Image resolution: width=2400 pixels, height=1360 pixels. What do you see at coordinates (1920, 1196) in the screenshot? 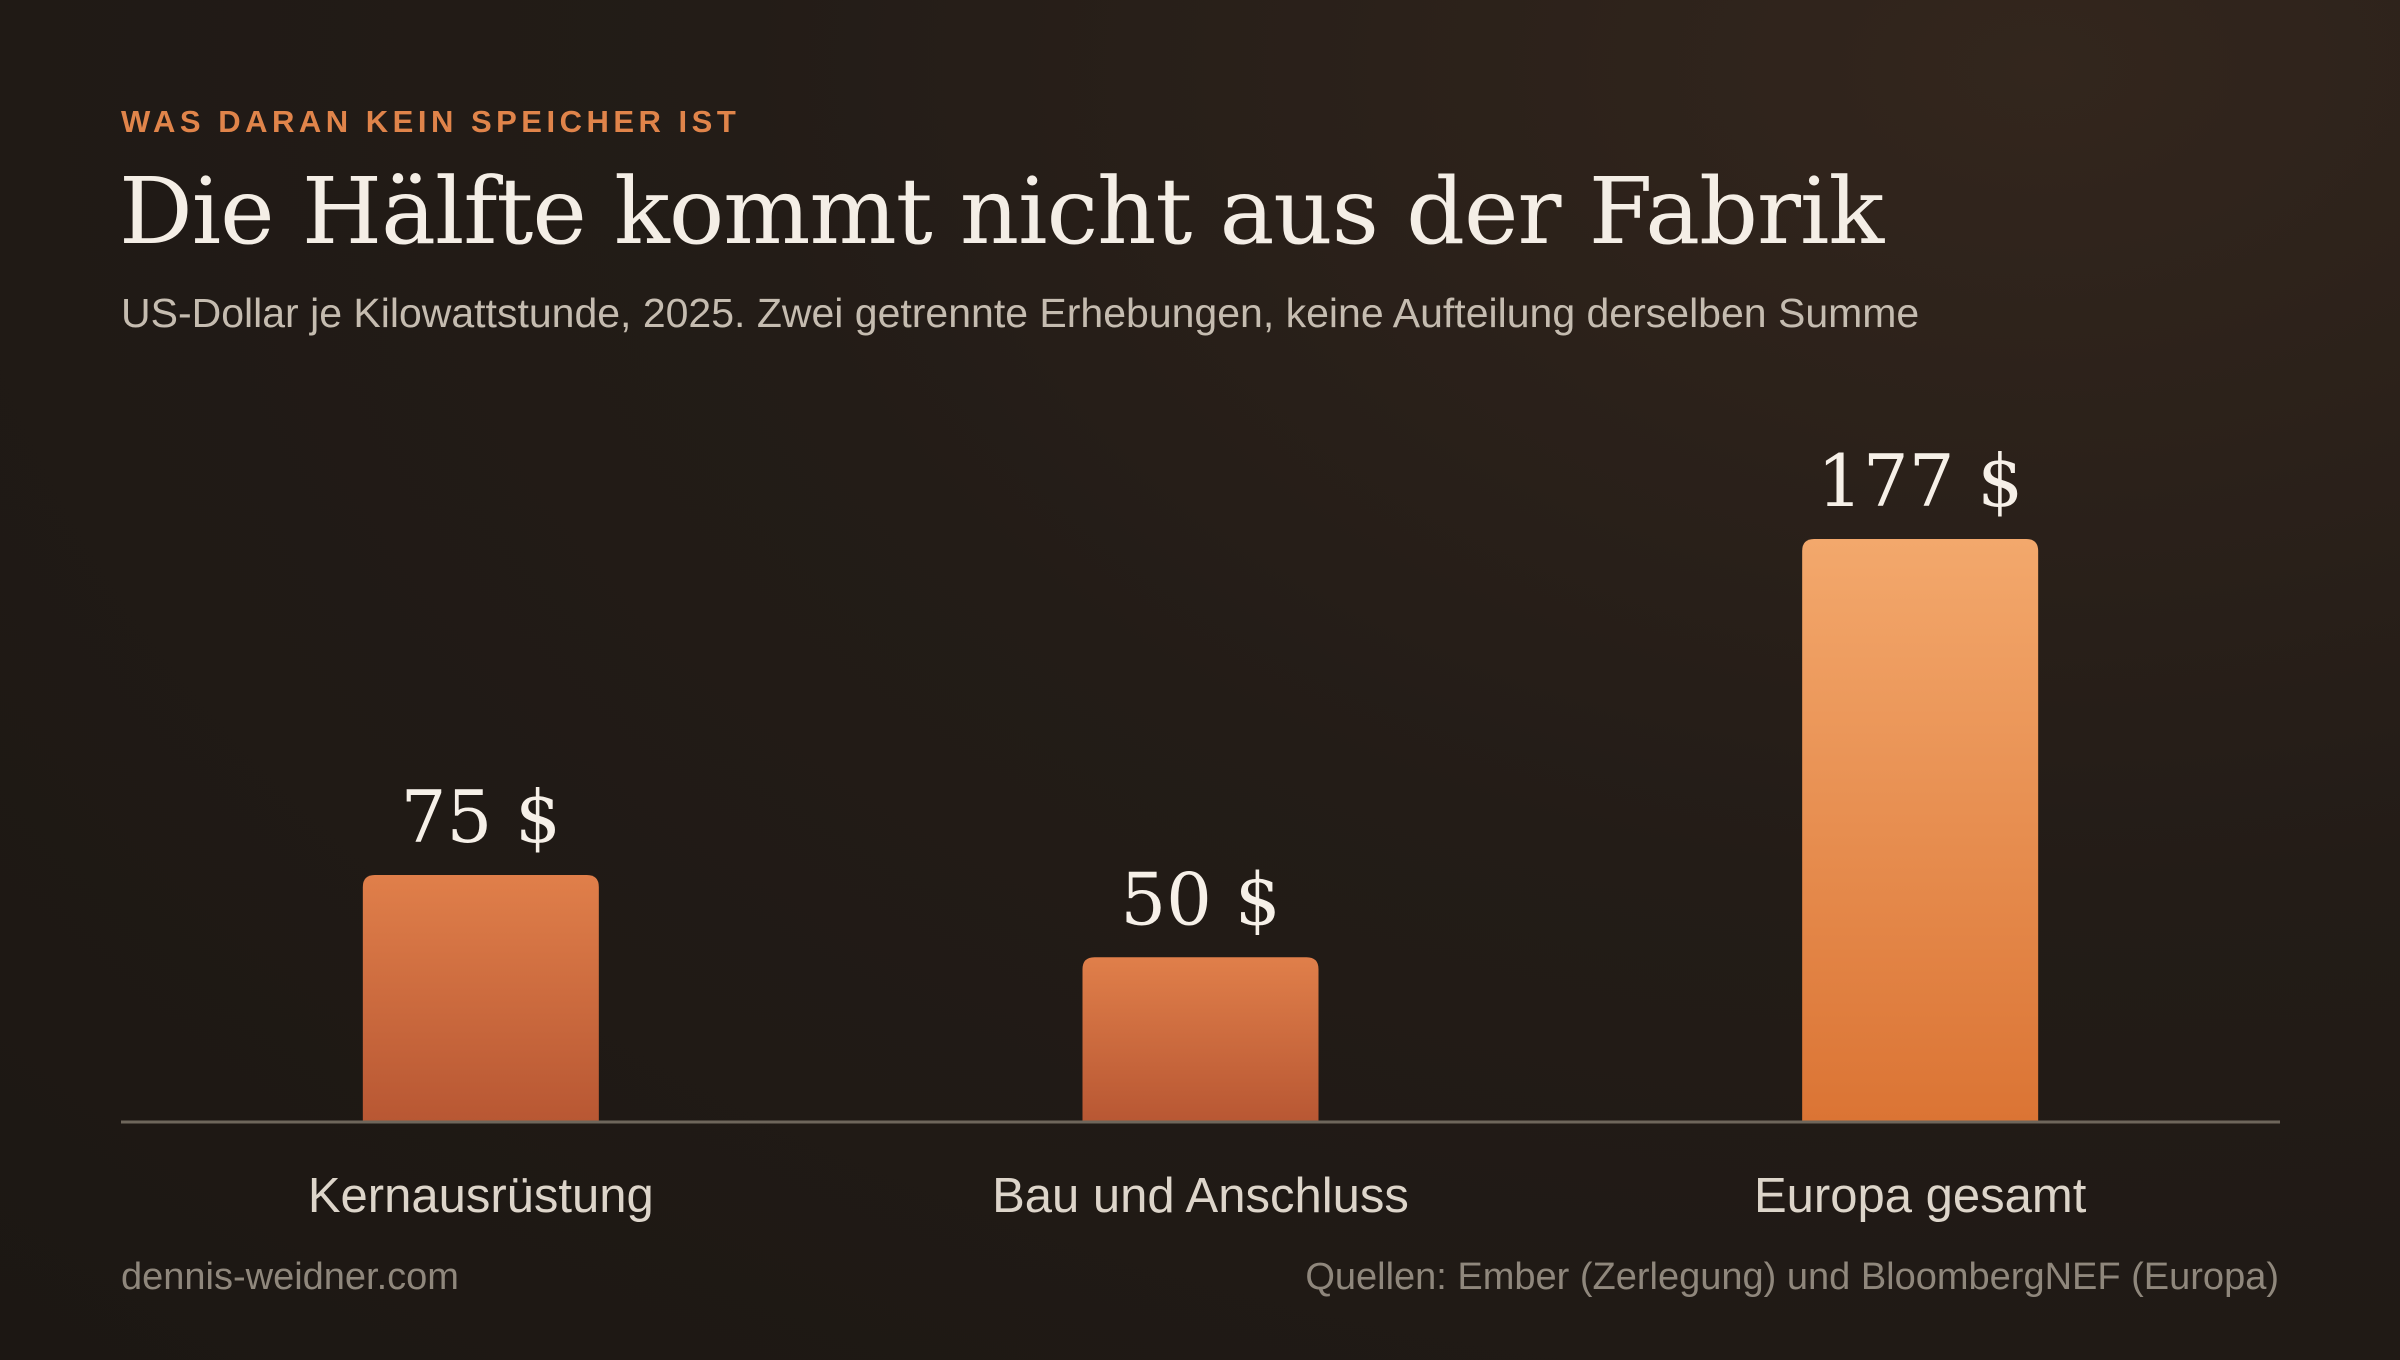
I see `category-label-3: Europa gesamt` at bounding box center [1920, 1196].